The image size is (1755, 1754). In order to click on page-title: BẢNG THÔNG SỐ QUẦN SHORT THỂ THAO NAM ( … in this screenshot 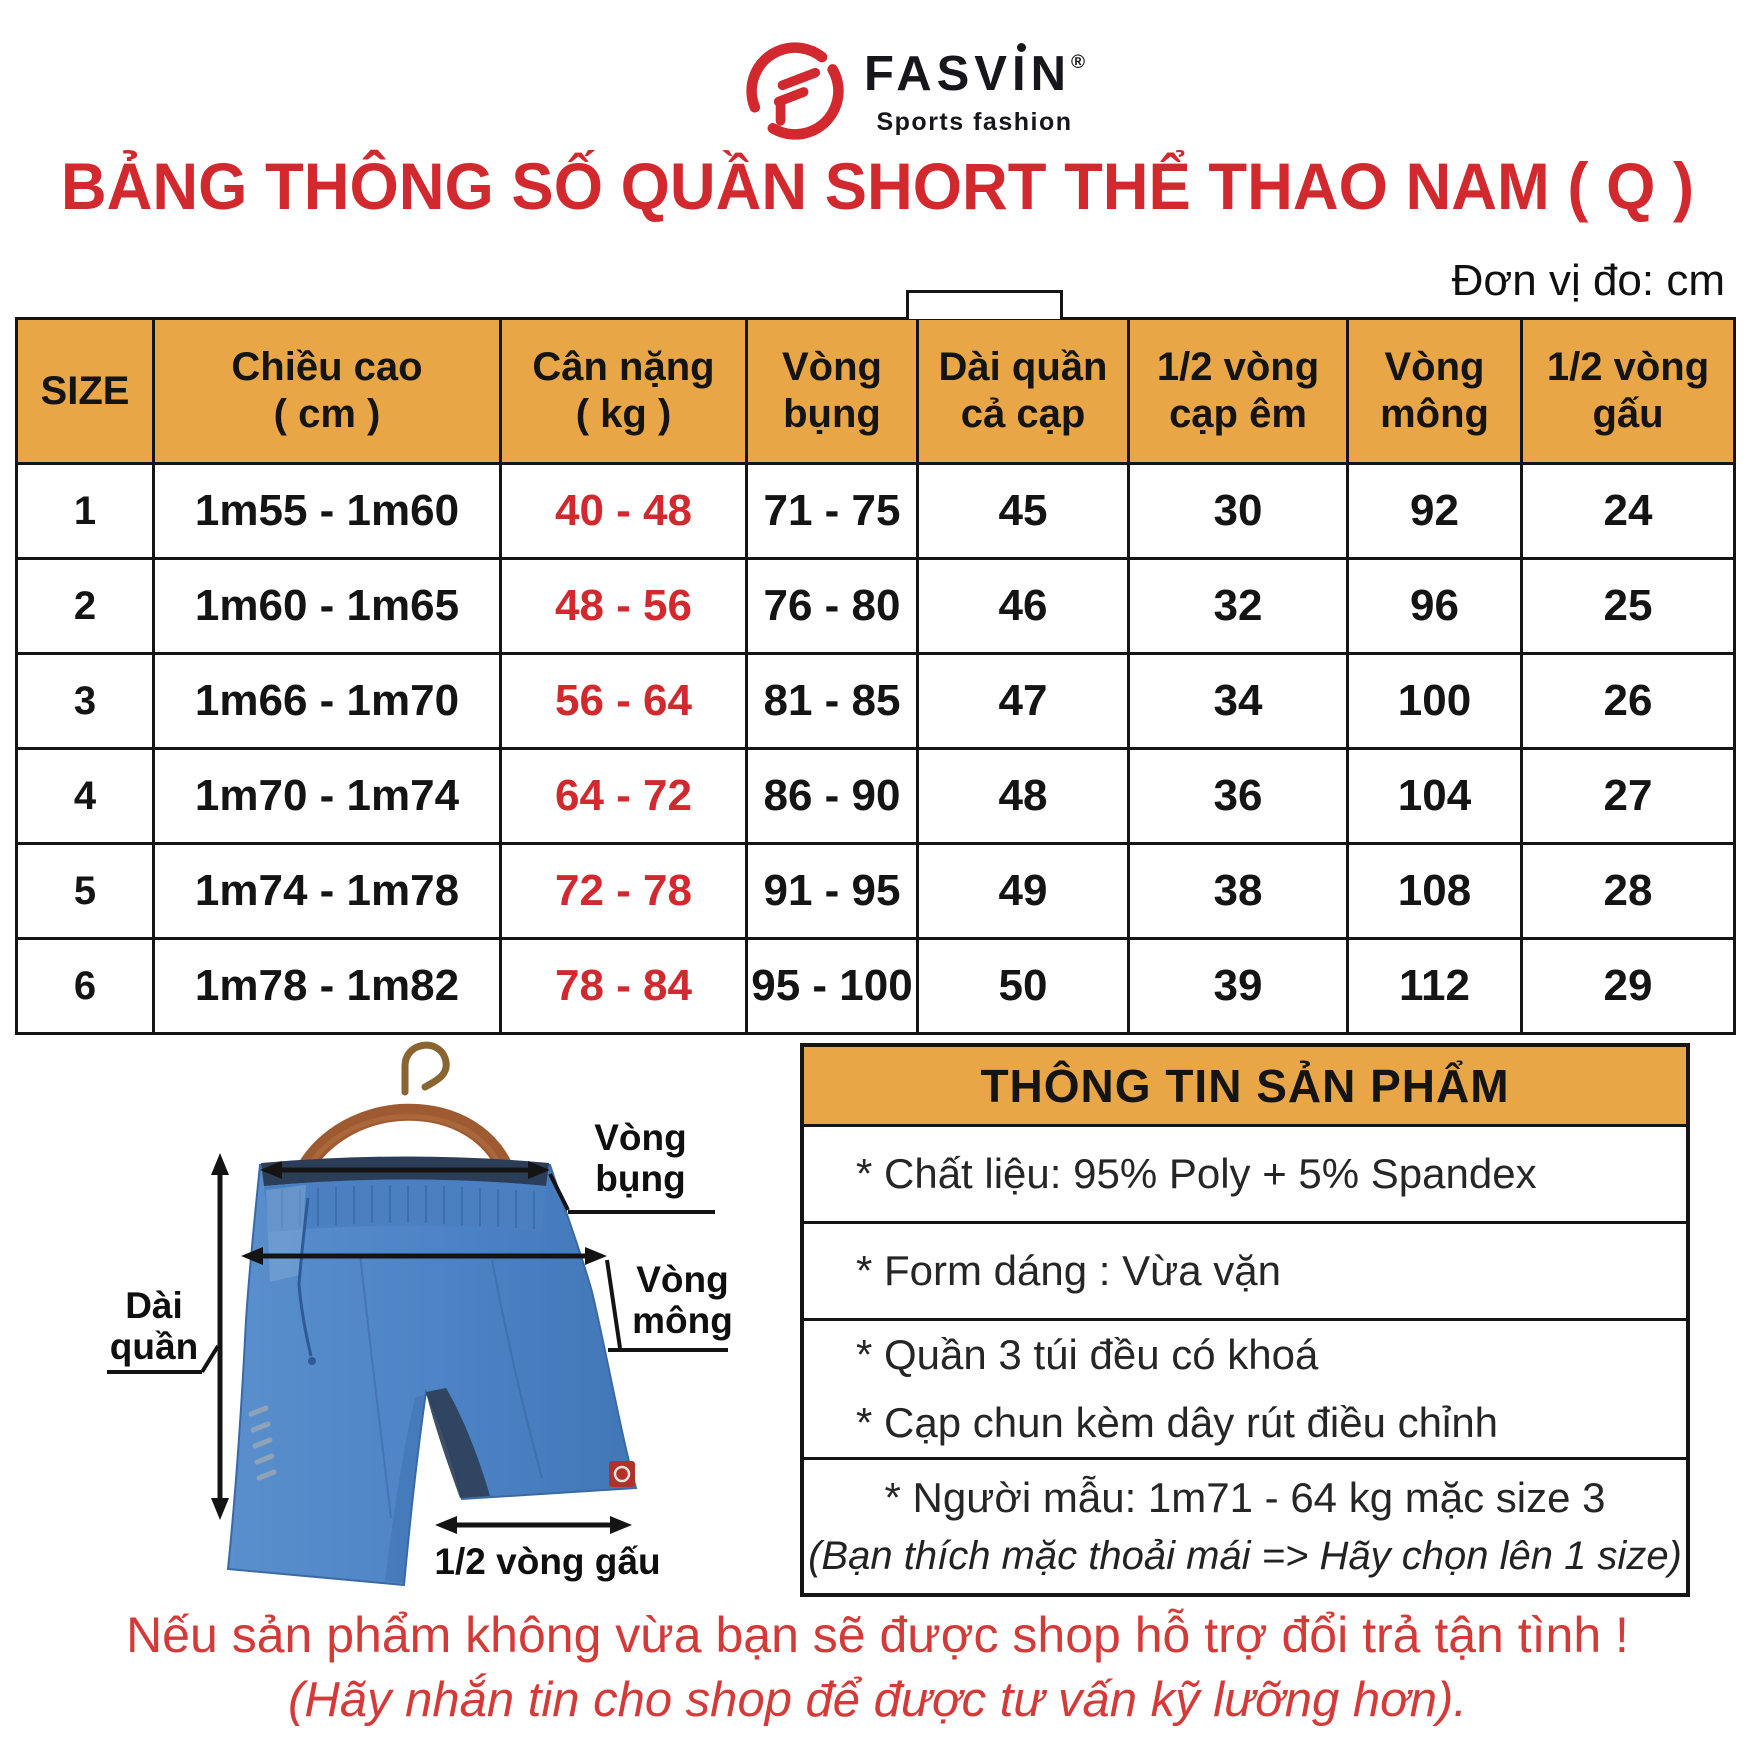, I will do `click(877, 186)`.